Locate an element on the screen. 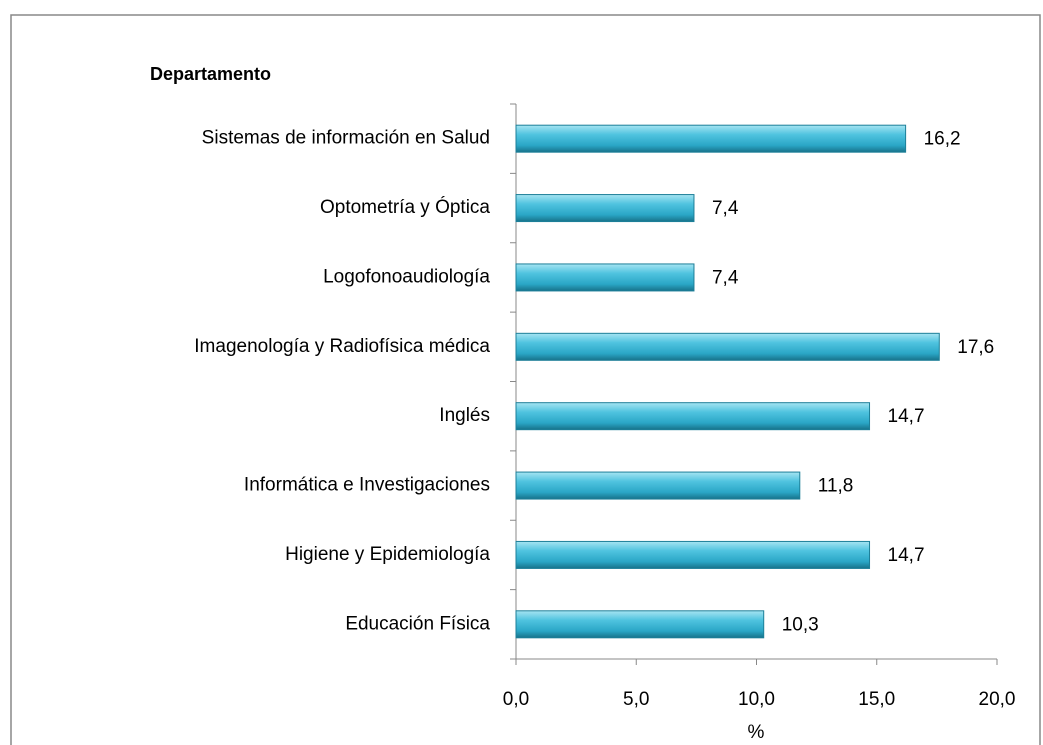  x-tick-label: 0,0 is located at coordinates (516, 699).